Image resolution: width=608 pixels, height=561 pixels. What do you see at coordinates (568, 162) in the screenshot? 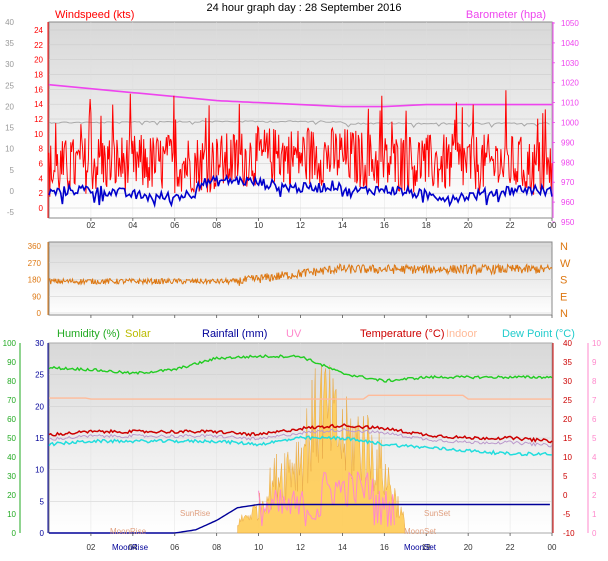
I see `baro-tick: 980` at bounding box center [568, 162].